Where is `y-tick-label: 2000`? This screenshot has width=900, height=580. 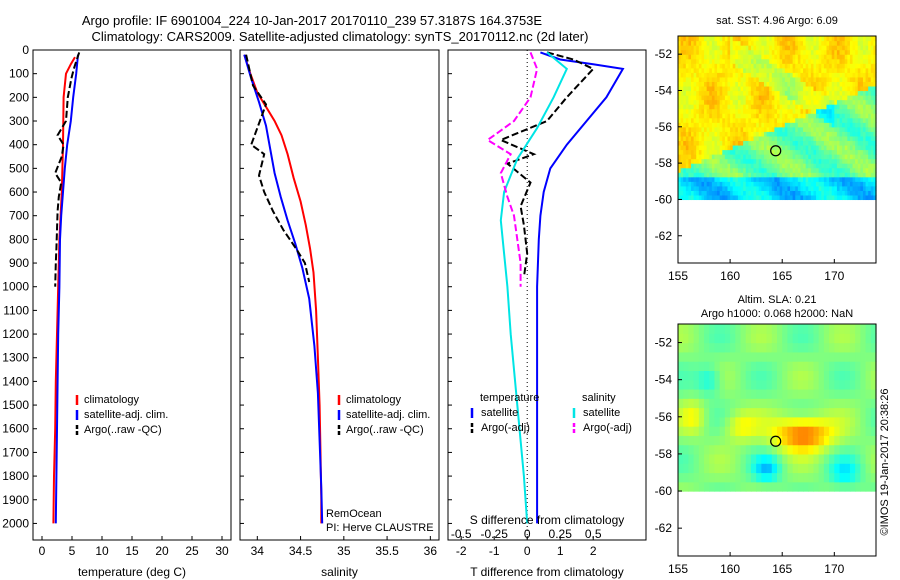 y-tick-label: 2000 is located at coordinates (15, 523).